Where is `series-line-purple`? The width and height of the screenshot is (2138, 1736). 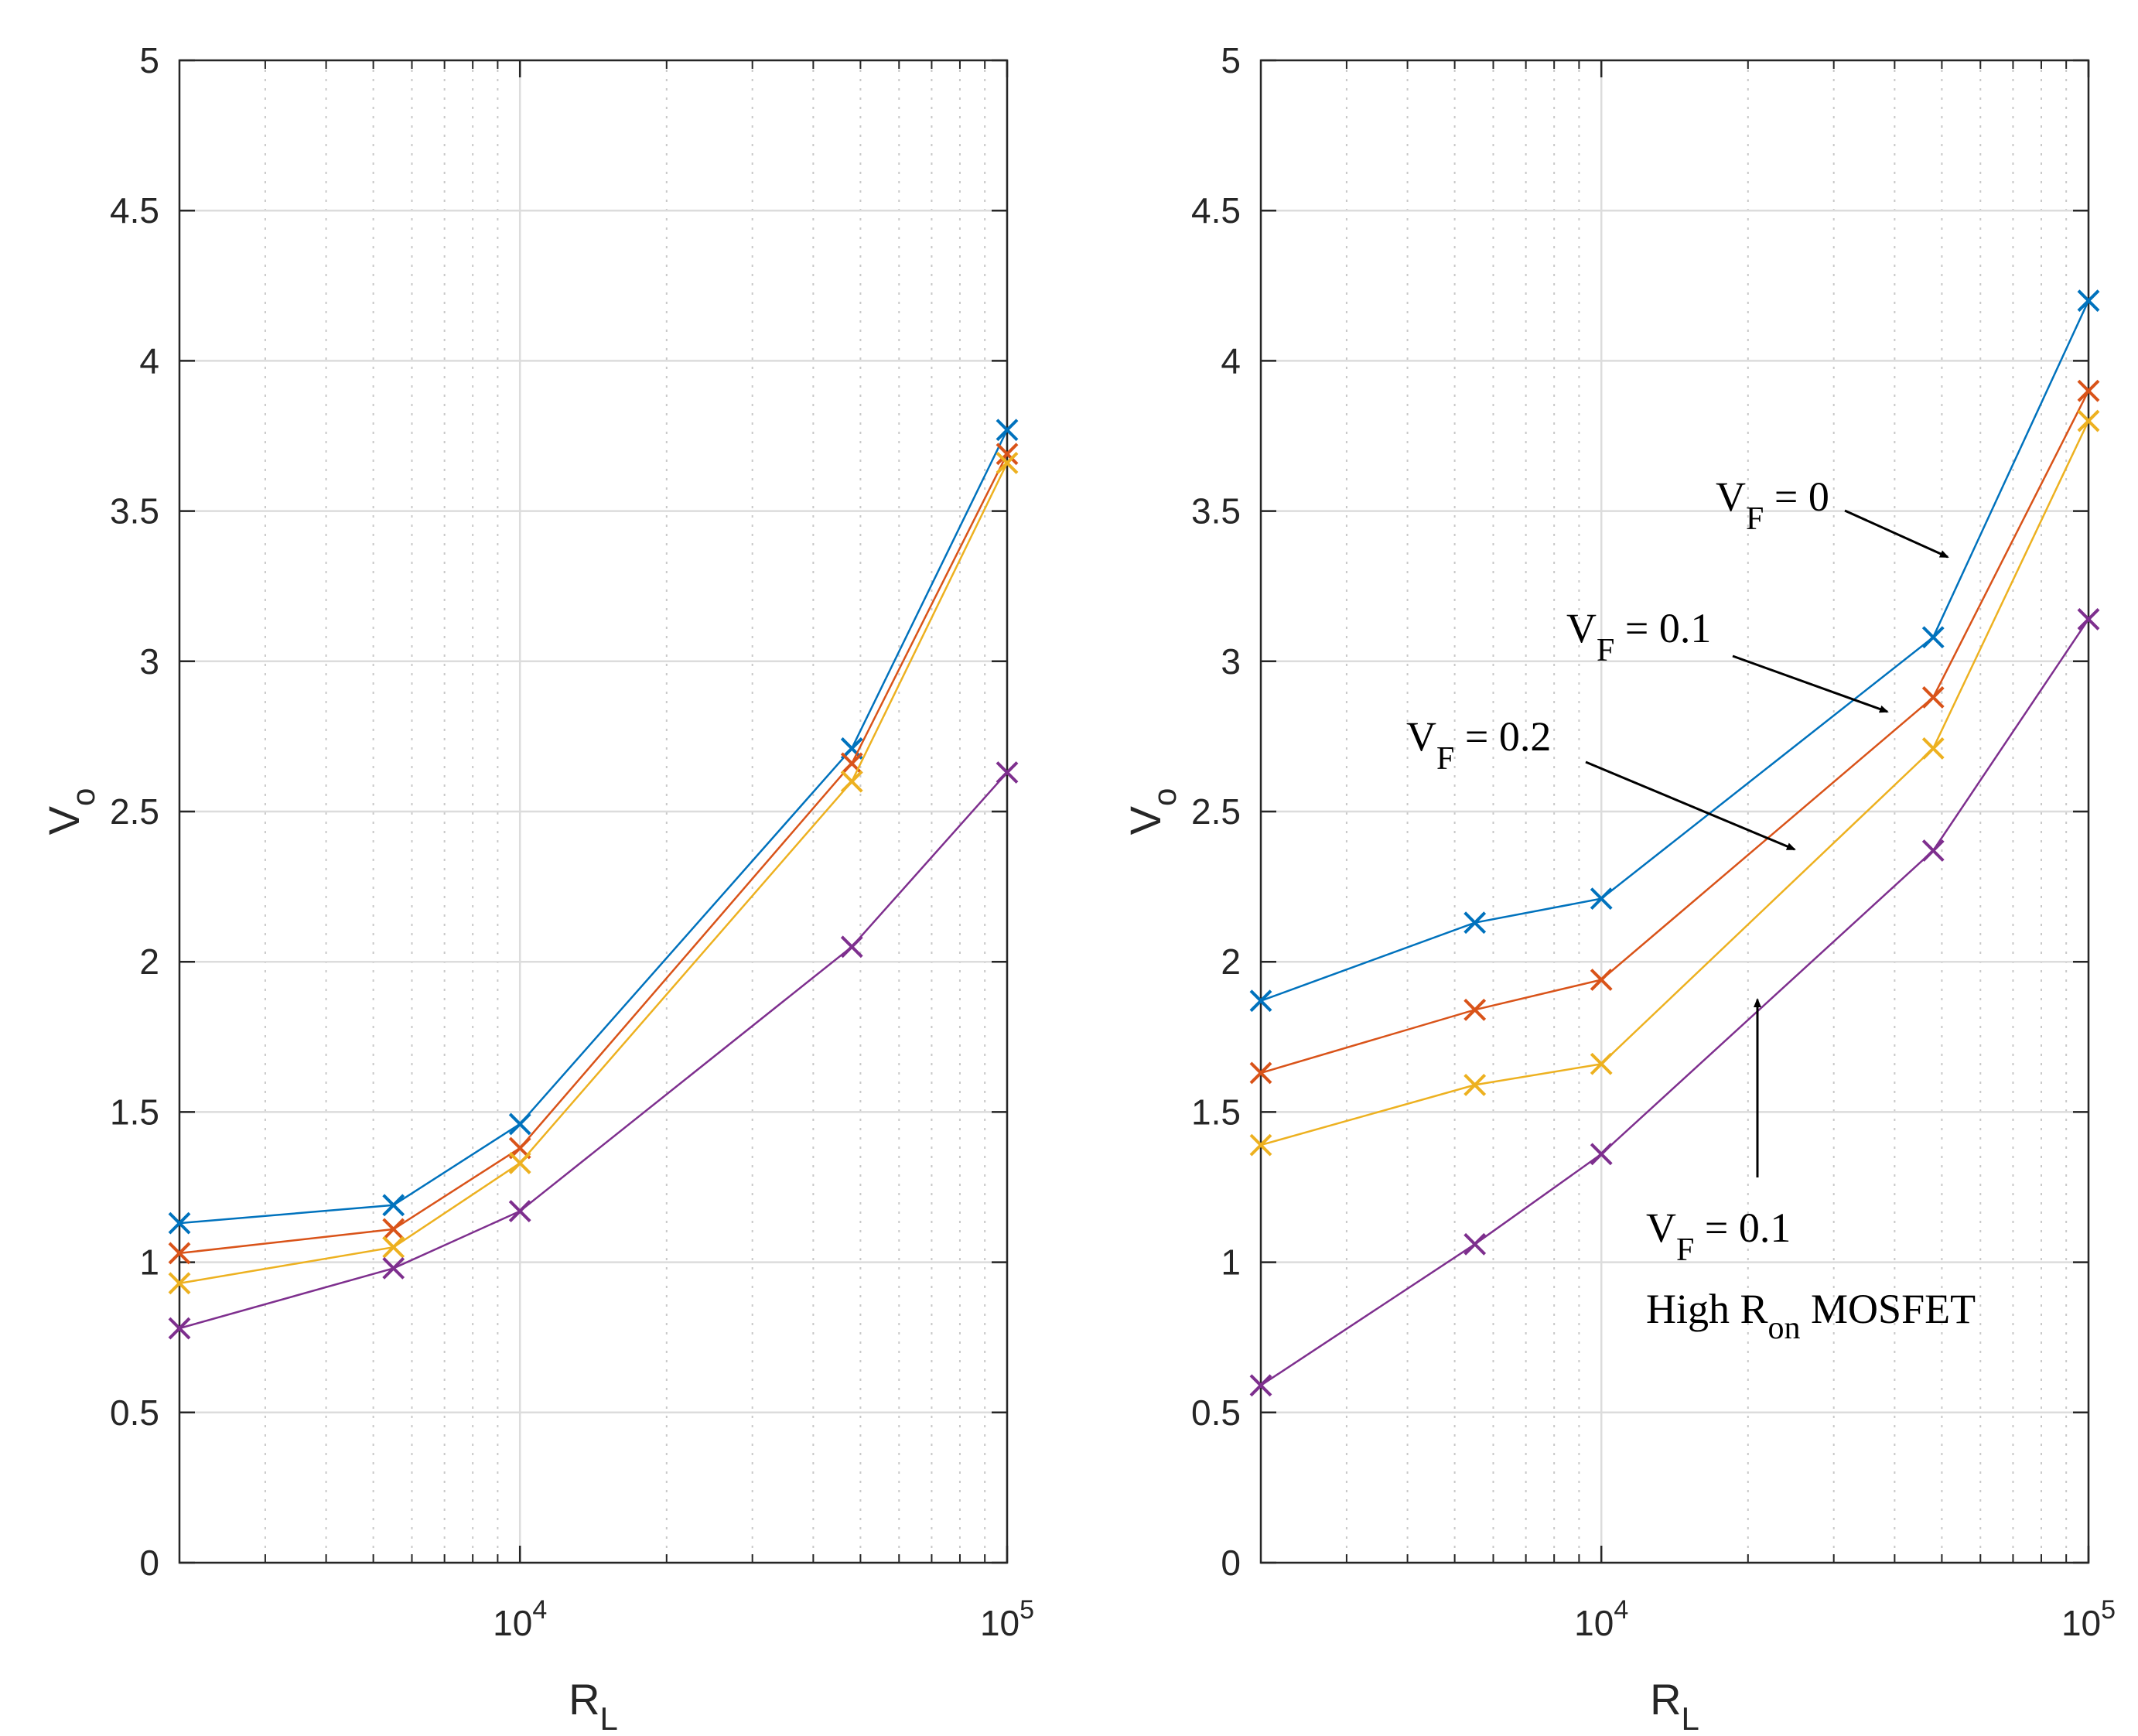 series-line-purple is located at coordinates (594, 1050).